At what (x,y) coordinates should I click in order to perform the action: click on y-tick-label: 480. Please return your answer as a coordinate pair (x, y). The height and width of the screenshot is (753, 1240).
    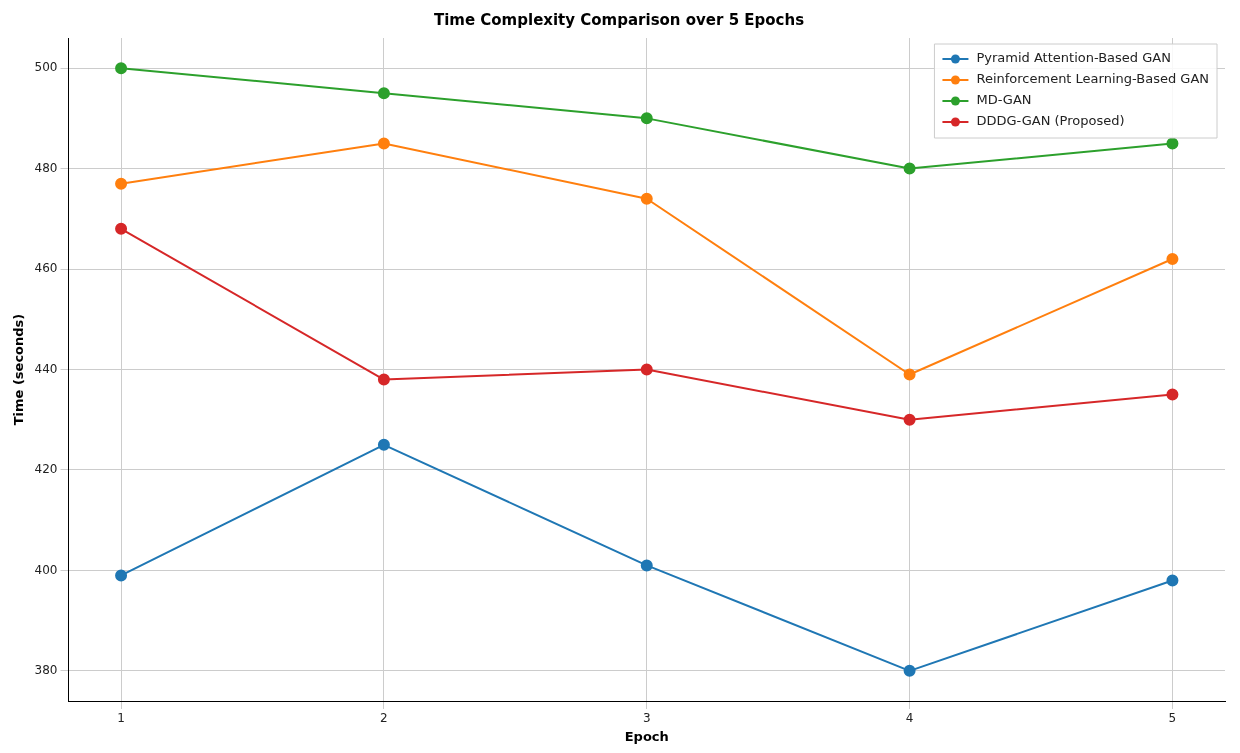
    Looking at the image, I should click on (46, 167).